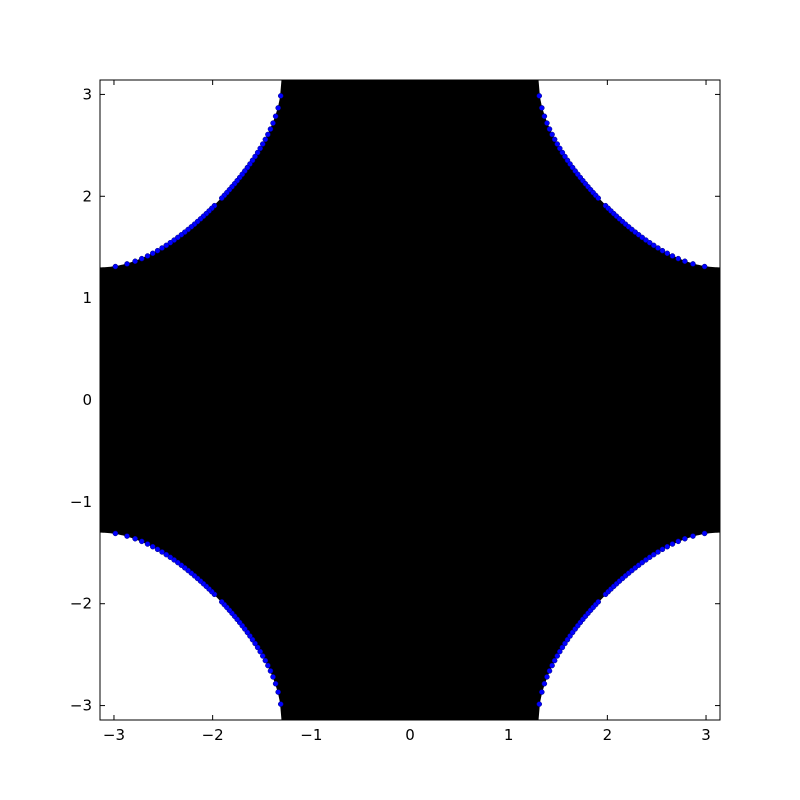 This screenshot has width=800, height=800. Describe the element at coordinates (114, 735) in the screenshot. I see `x-tick-label: −3` at that location.